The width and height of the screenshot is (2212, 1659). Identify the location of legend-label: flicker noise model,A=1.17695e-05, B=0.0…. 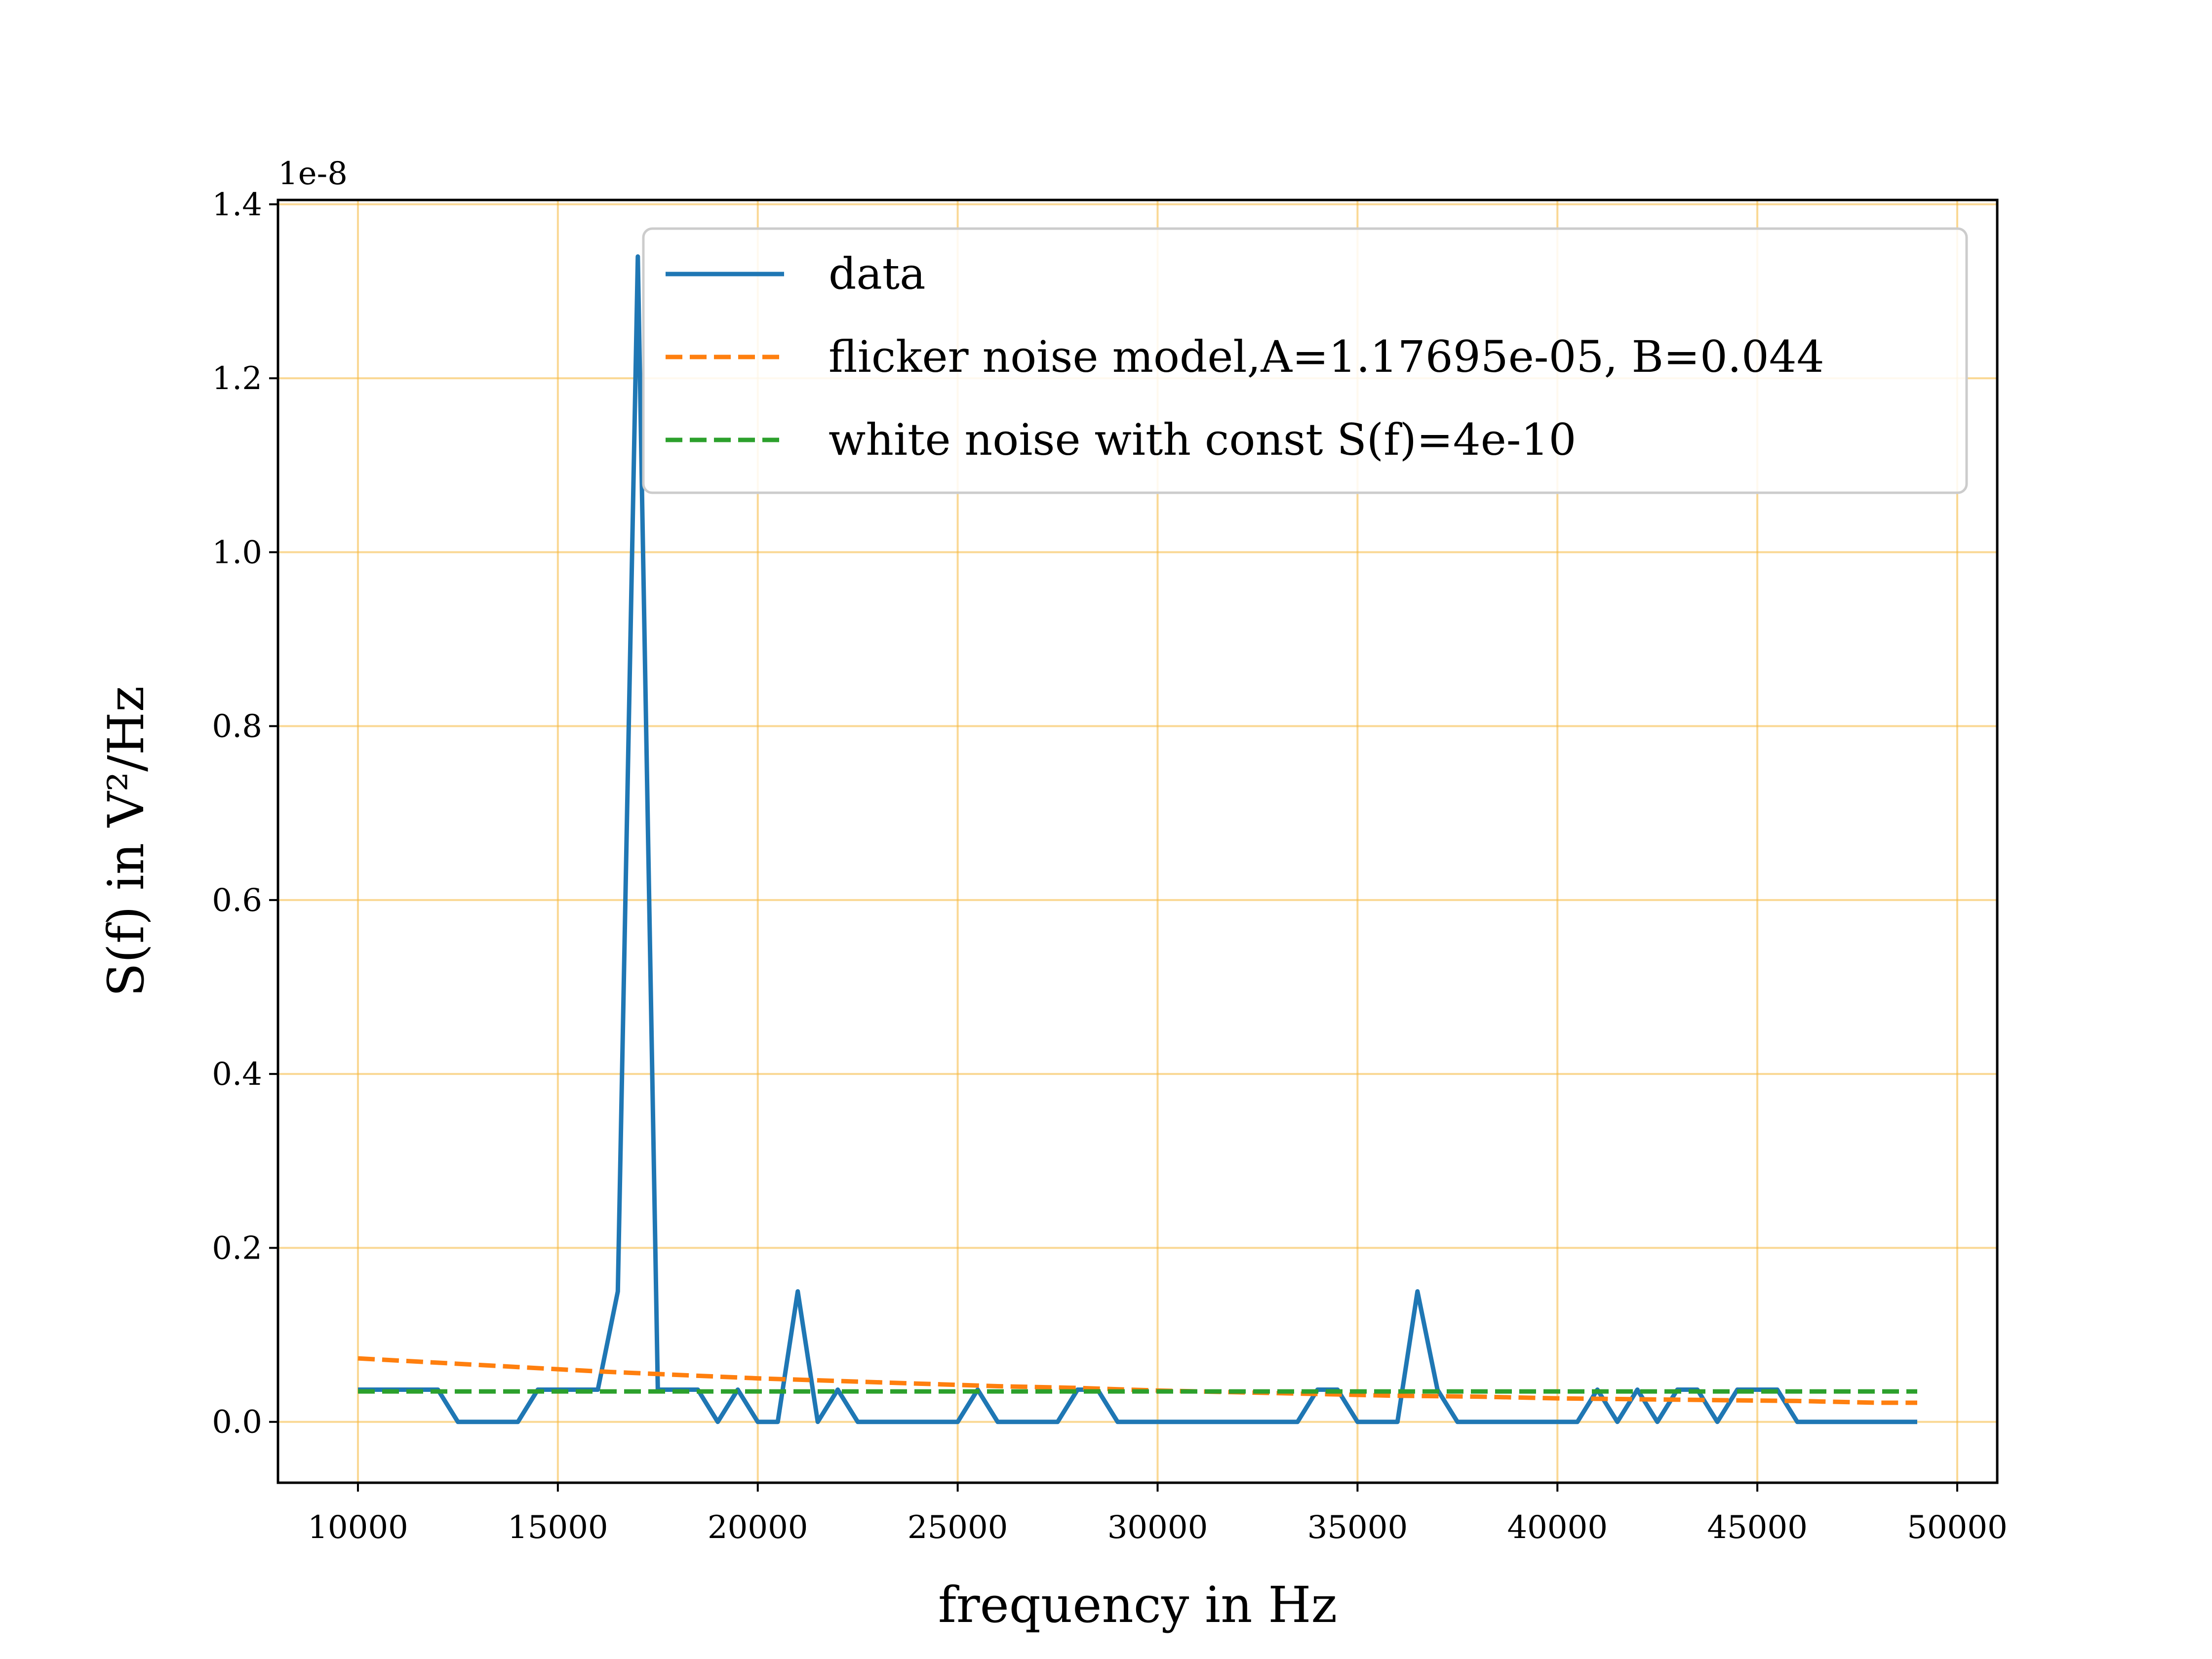
(1327, 357).